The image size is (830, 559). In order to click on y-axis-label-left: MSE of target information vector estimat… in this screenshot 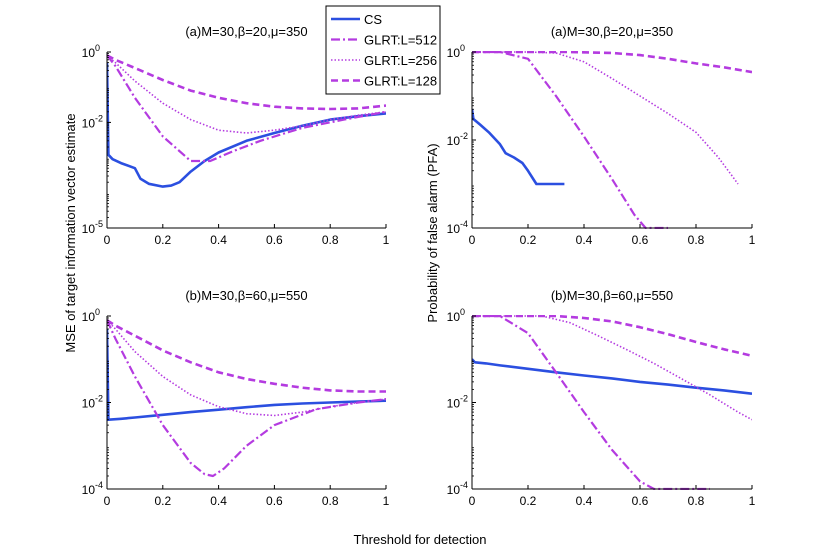, I will do `click(70, 232)`.